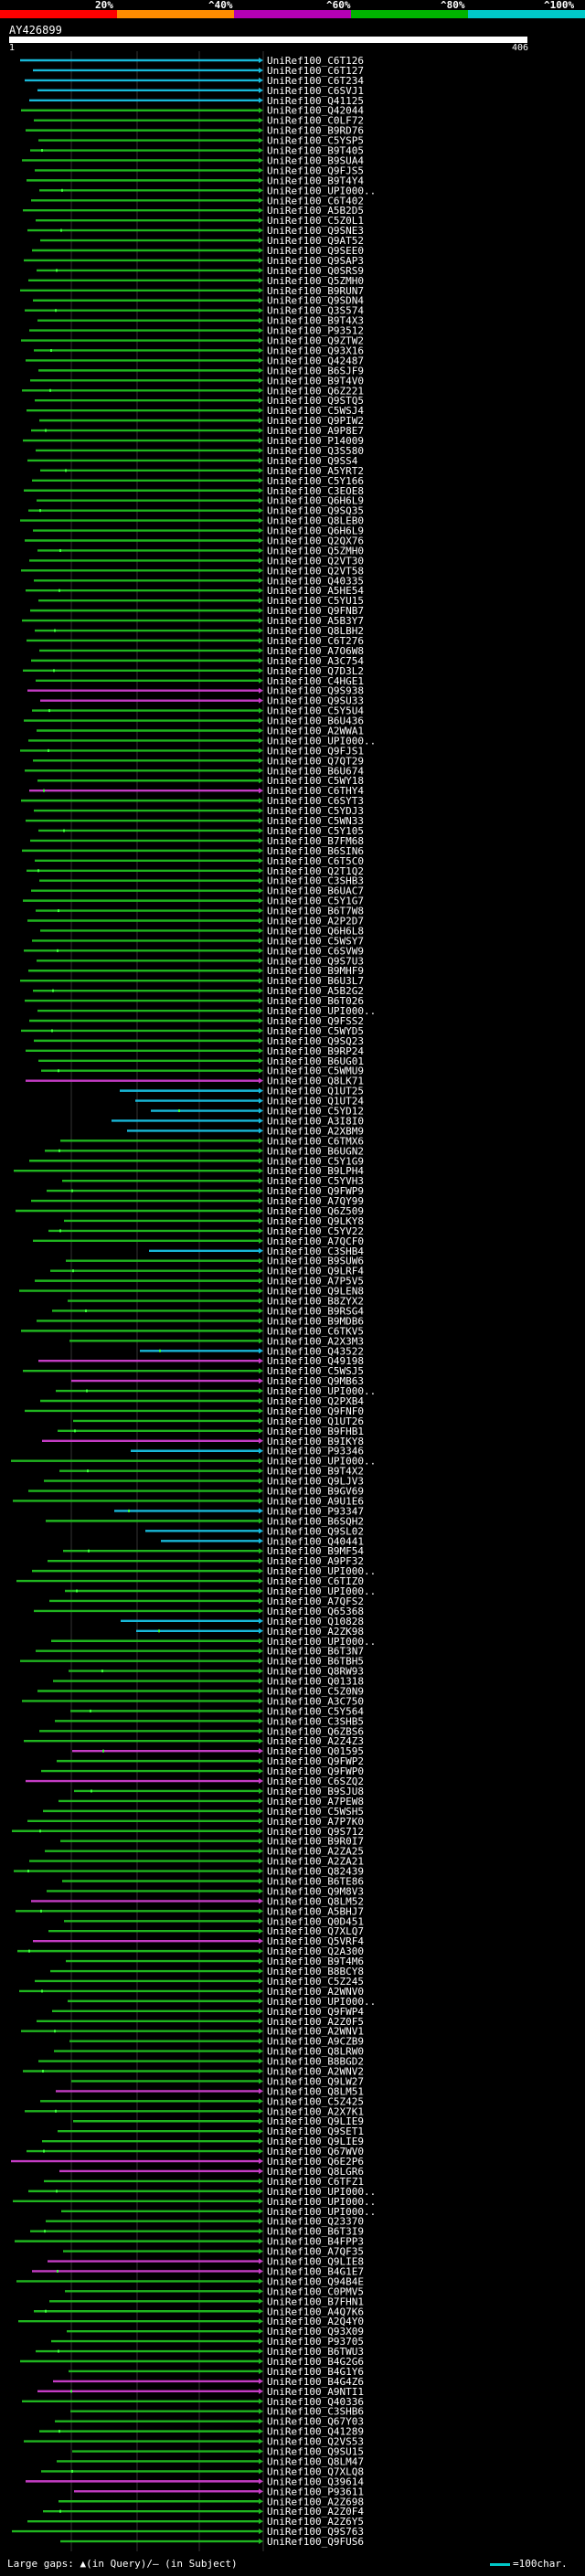  I want to click on hit-label: UniRef100_C5Z0L1, so click(315, 221).